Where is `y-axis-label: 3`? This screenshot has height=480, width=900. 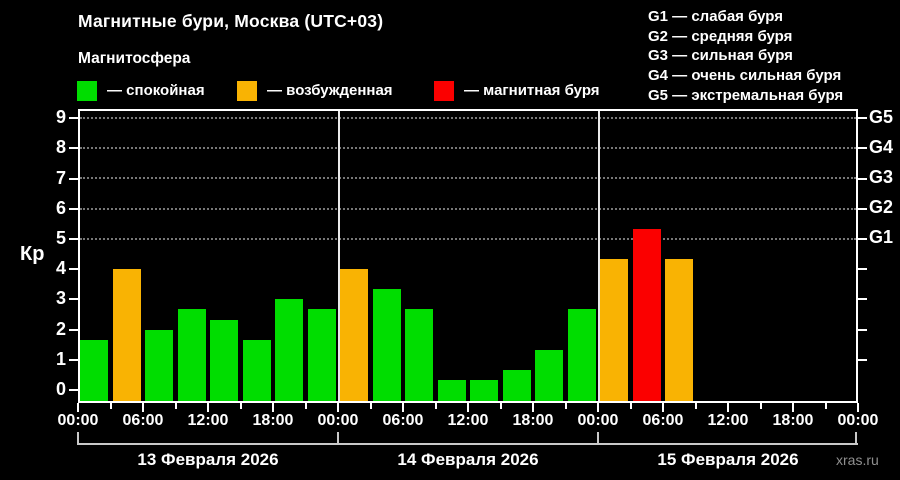 y-axis-label: 3 is located at coordinates (60, 298).